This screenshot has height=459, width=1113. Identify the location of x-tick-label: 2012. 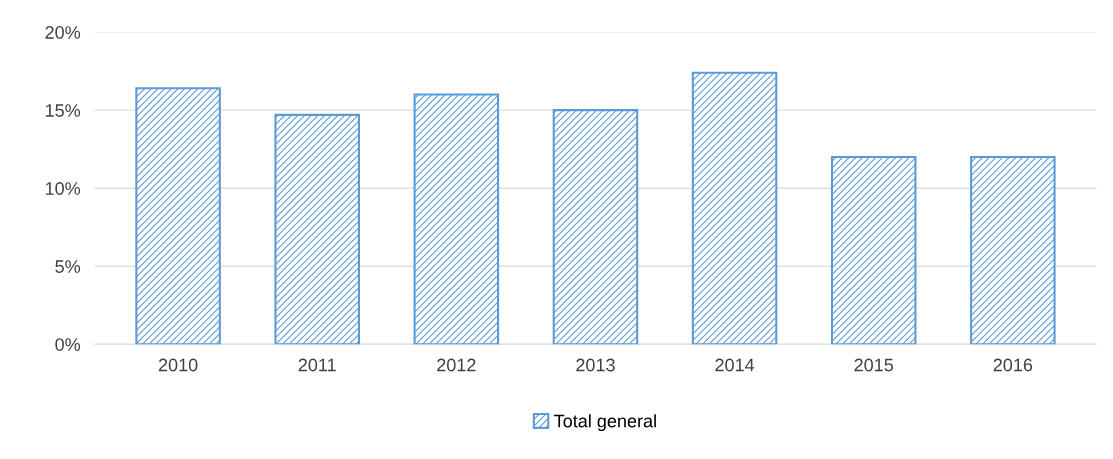
(456, 365).